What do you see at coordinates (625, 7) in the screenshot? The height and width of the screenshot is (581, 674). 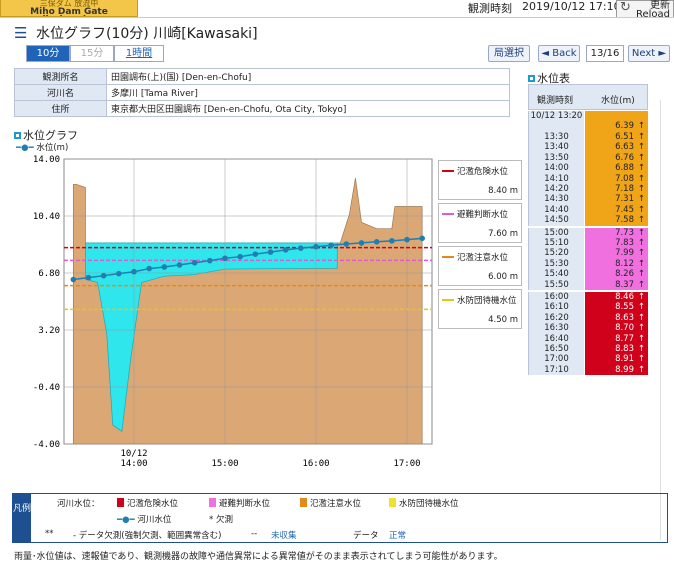 I see `refresh-icon: ↻` at bounding box center [625, 7].